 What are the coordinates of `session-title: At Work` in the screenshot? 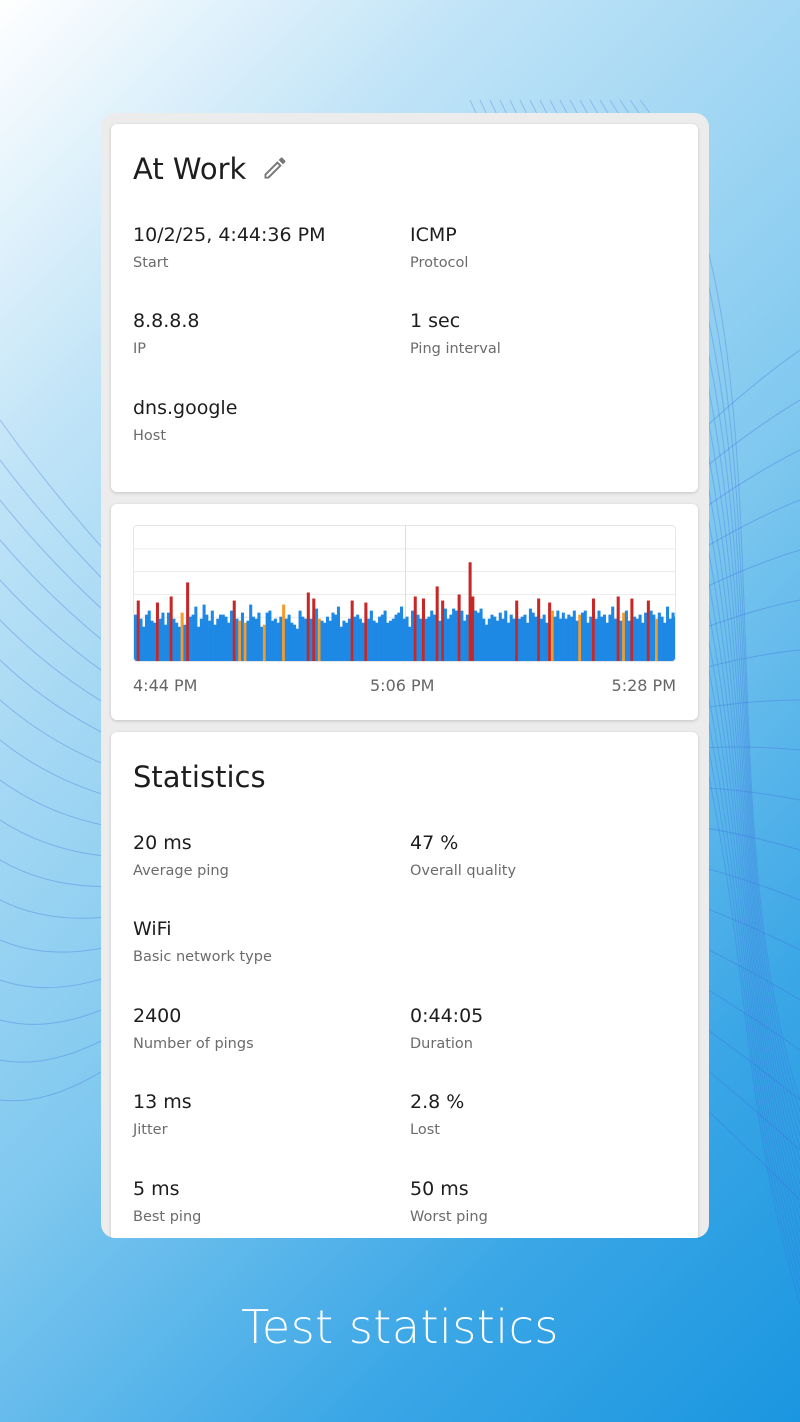 It's located at (190, 169).